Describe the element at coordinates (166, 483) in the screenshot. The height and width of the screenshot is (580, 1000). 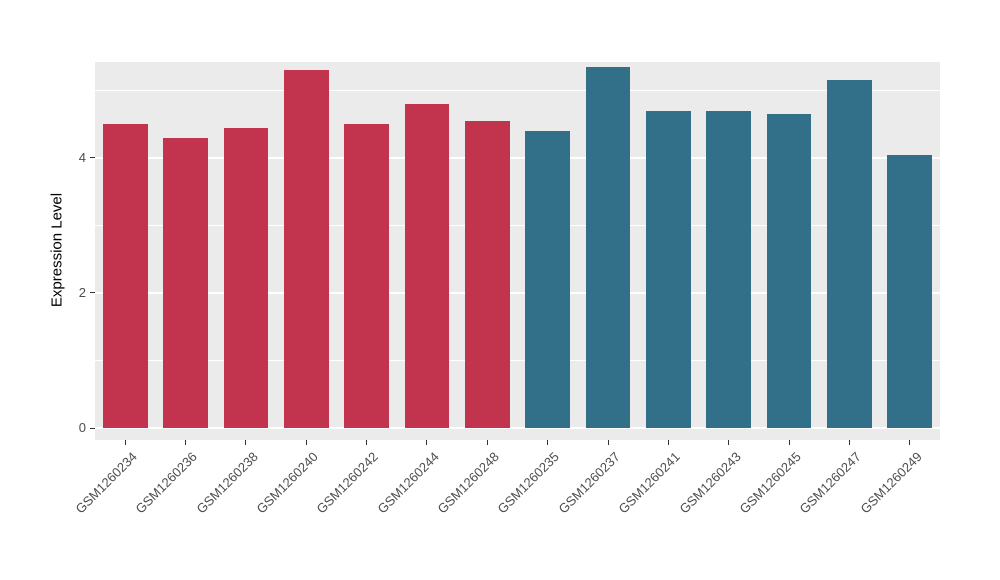
I see `x-tick-label: GSM1260236` at that location.